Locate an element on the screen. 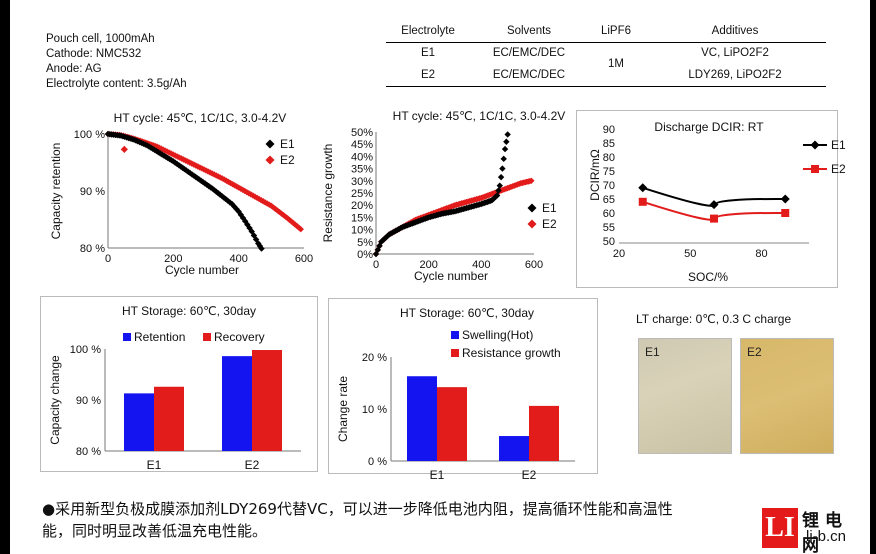  table-cell: E1 is located at coordinates (428, 53).